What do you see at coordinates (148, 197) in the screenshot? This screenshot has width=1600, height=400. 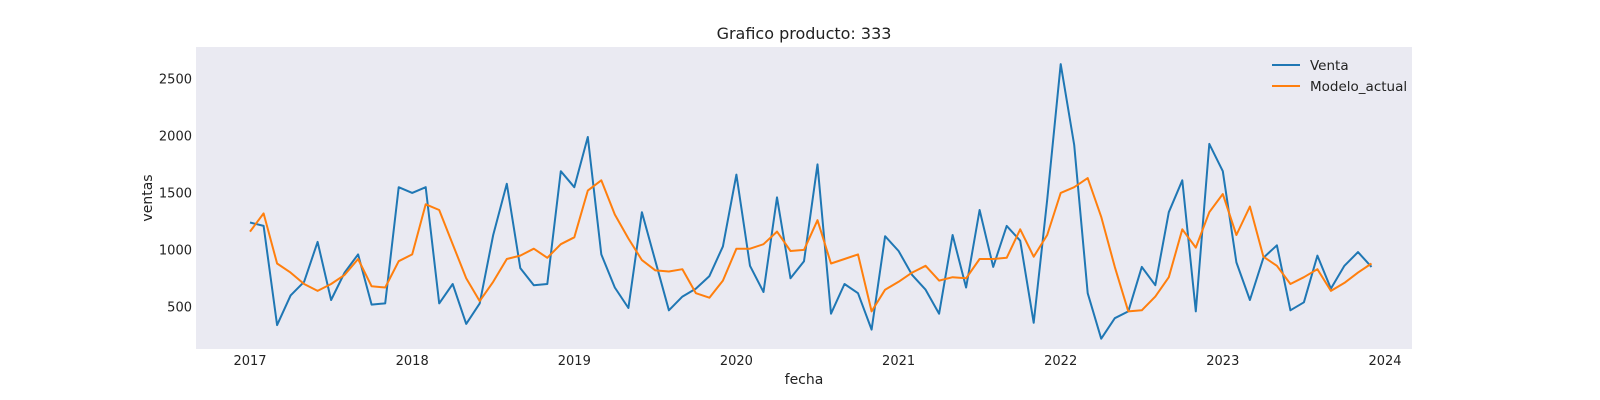 I see `y-axis-label: ventas` at bounding box center [148, 197].